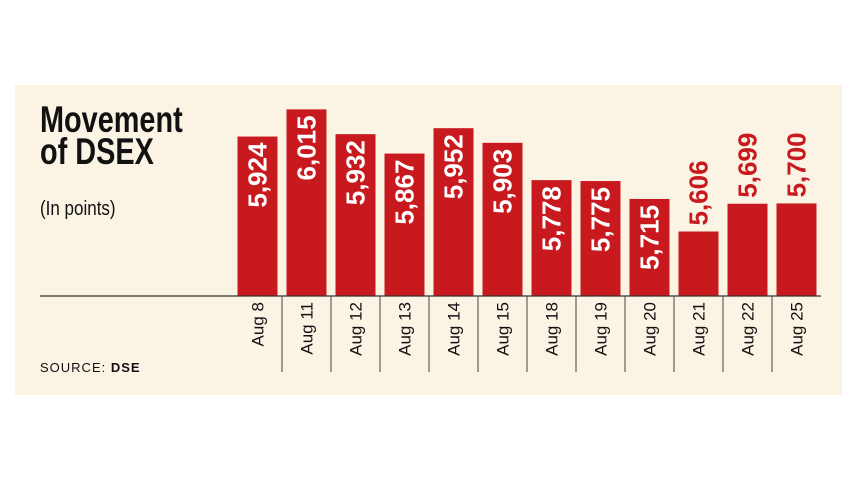 The image size is (857, 482). What do you see at coordinates (356, 329) in the screenshot?
I see `x-tick-label: Aug 12` at bounding box center [356, 329].